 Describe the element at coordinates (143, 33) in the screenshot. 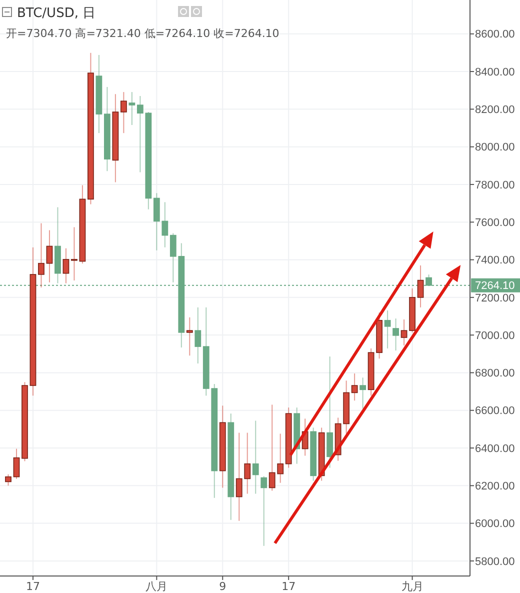

I see `text: 开=7304.70 高=7321.40 低=7264.10 收=7264.10` at that location.